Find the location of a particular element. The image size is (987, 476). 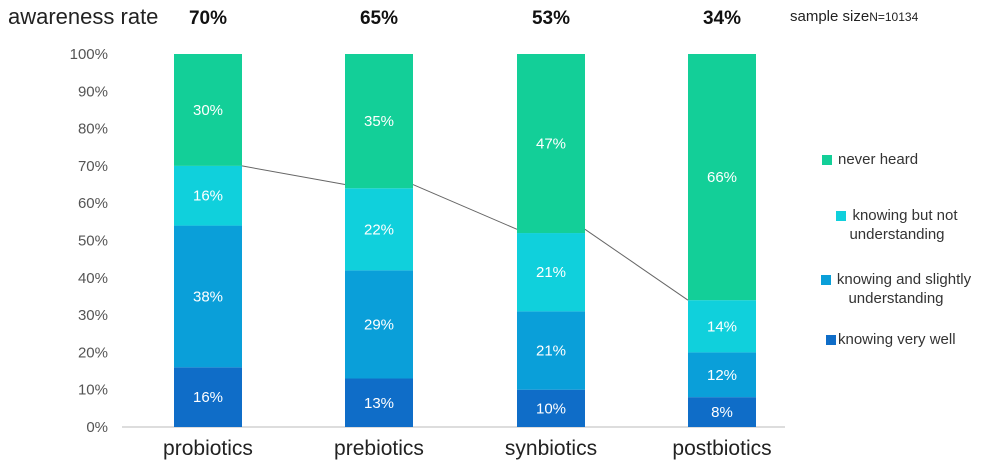

legend-label: knowing and slightly understanding is located at coordinates (904, 289).